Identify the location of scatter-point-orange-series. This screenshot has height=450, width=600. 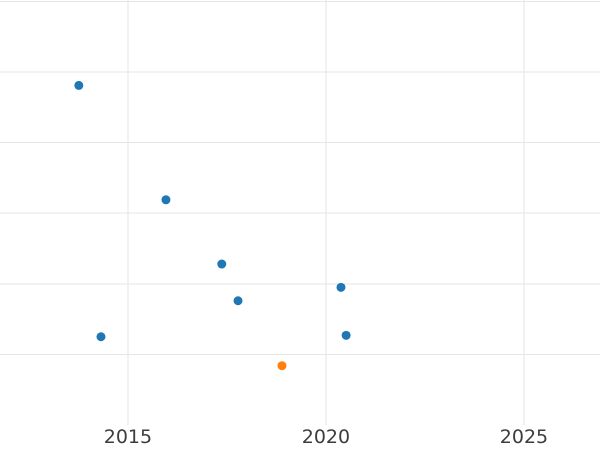
(282, 366).